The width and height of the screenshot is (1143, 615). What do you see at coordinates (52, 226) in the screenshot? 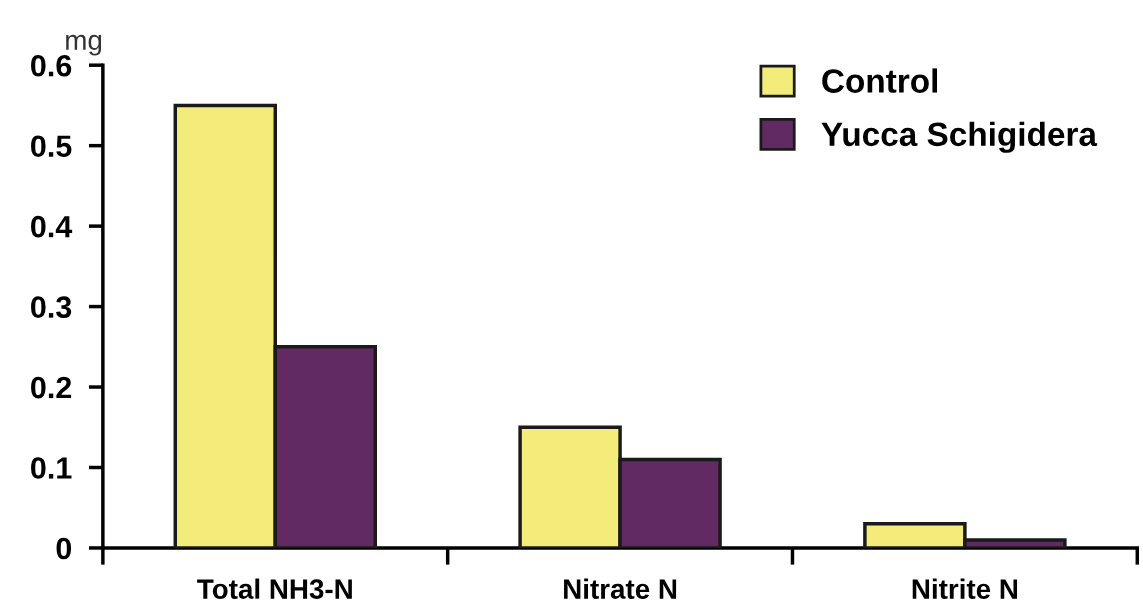
I see `y-tick-label: 0.4` at bounding box center [52, 226].